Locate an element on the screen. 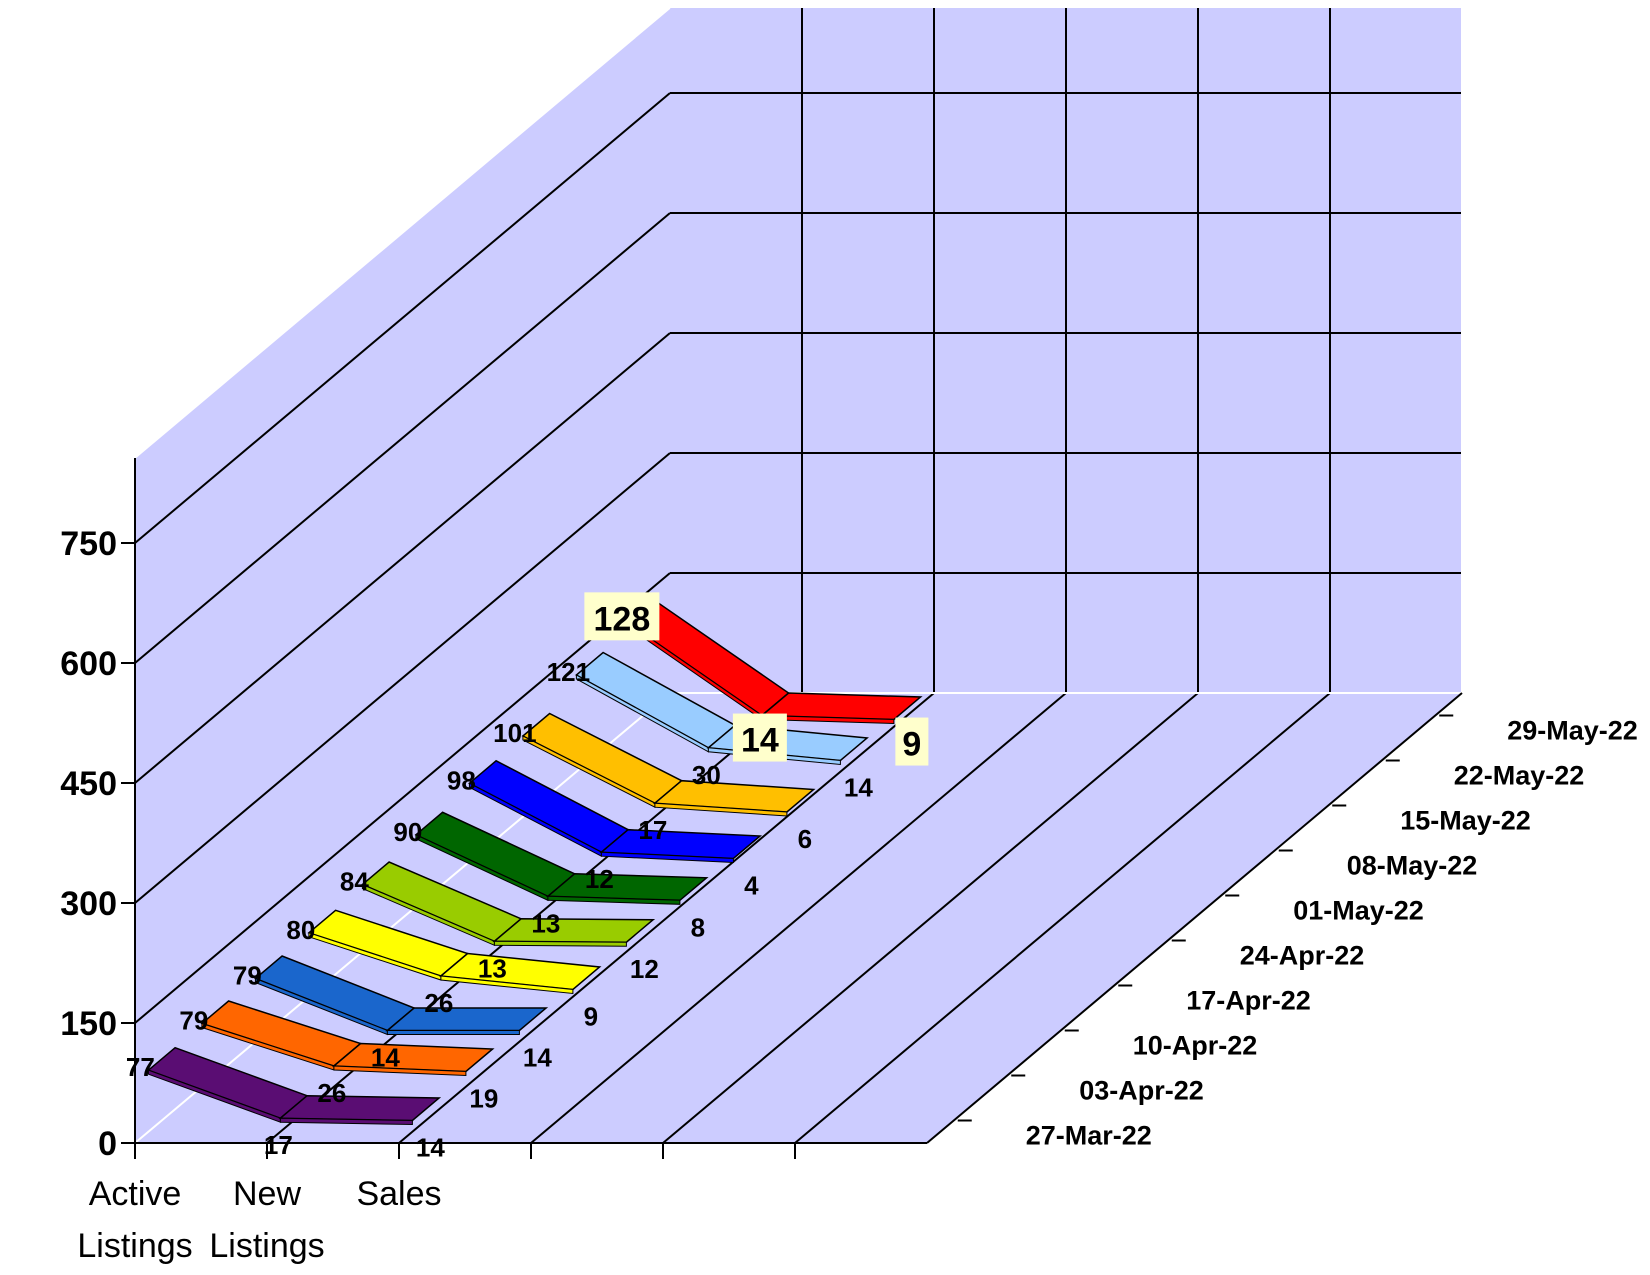 The height and width of the screenshot is (1275, 1650). y-tick-label: 150 is located at coordinates (88, 1024).